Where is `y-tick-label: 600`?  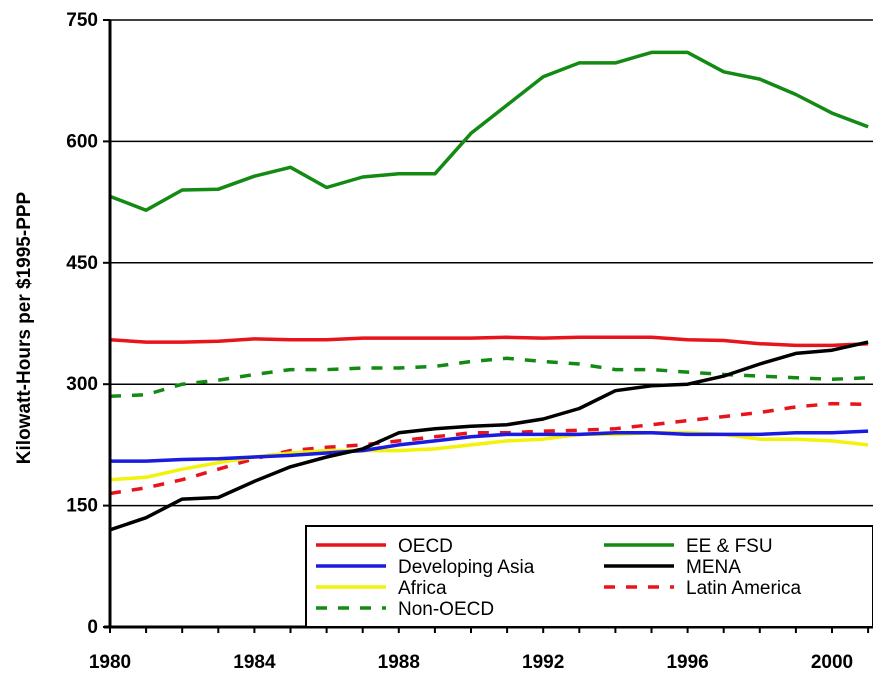
y-tick-label: 600 is located at coordinates (82, 141).